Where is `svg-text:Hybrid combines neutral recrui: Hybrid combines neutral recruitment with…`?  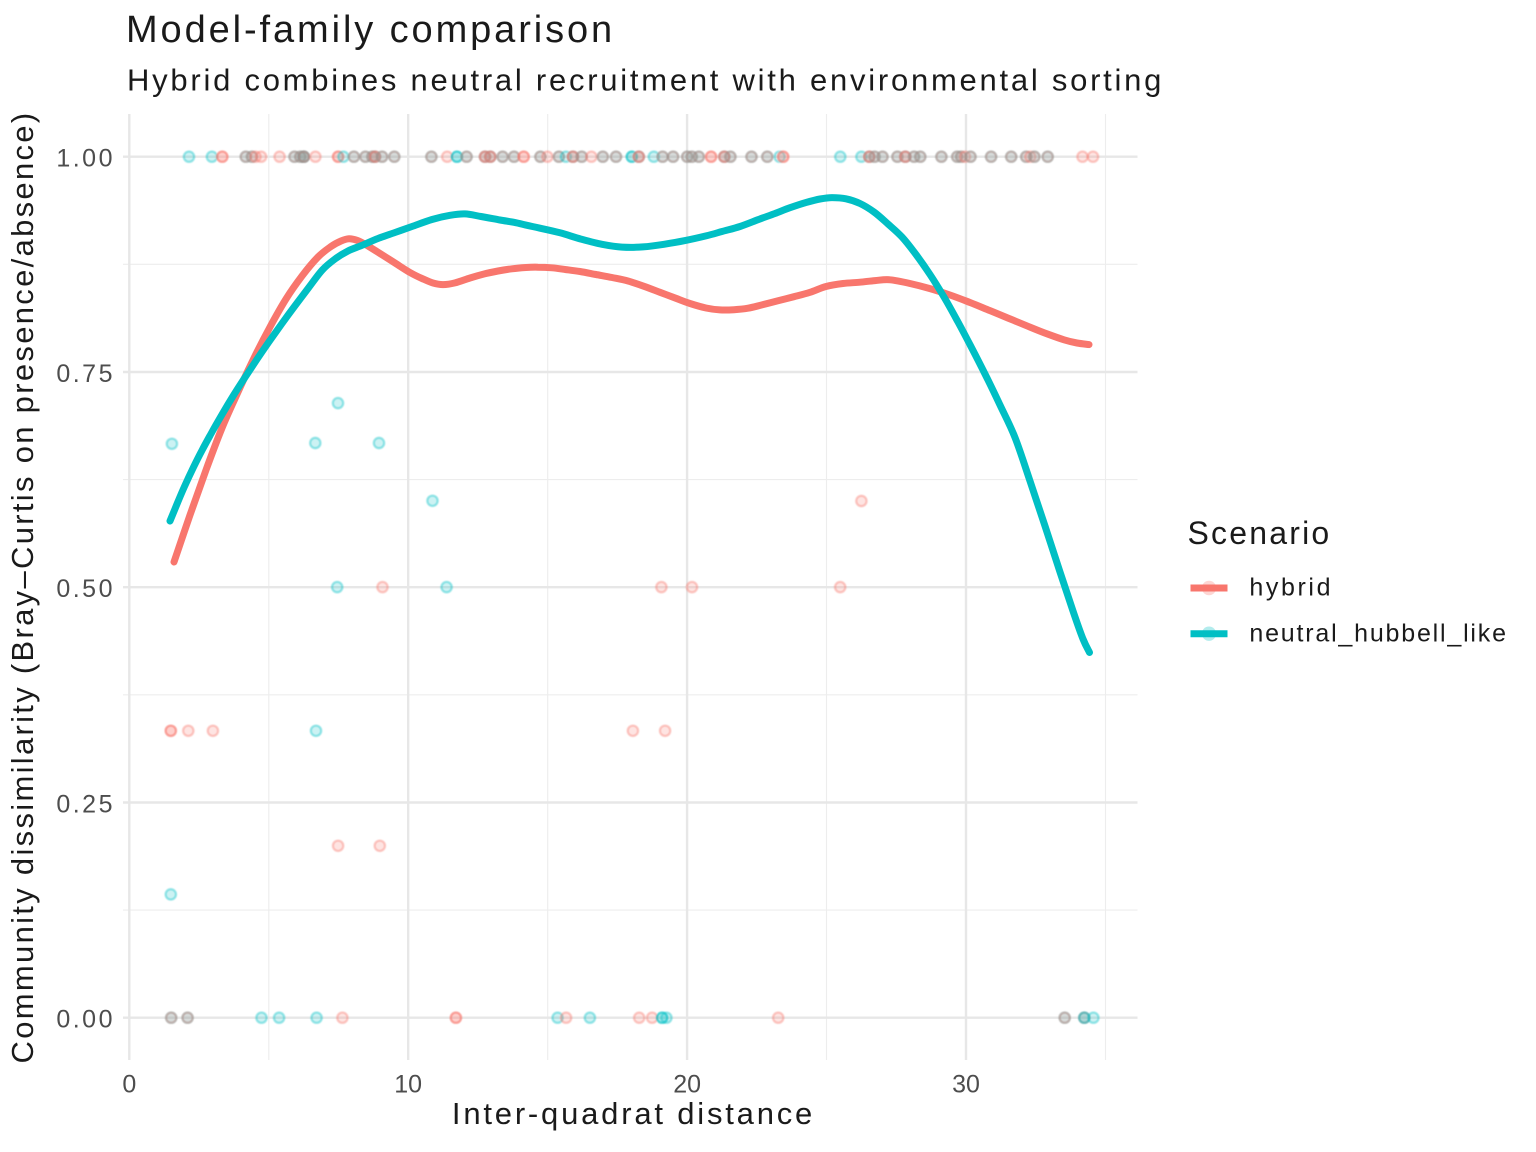 svg-text:Hybrid combines neutral recrui: Hybrid combines neutral recruitment with… is located at coordinates (645, 80).